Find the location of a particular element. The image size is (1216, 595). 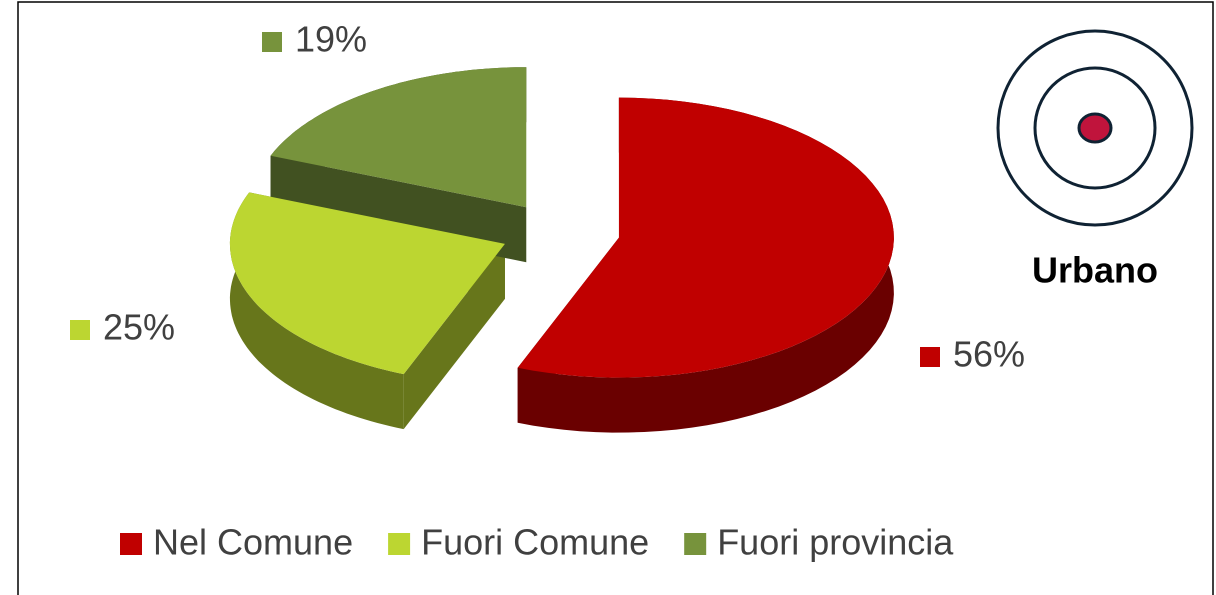

data-label: 56% is located at coordinates (989, 354).